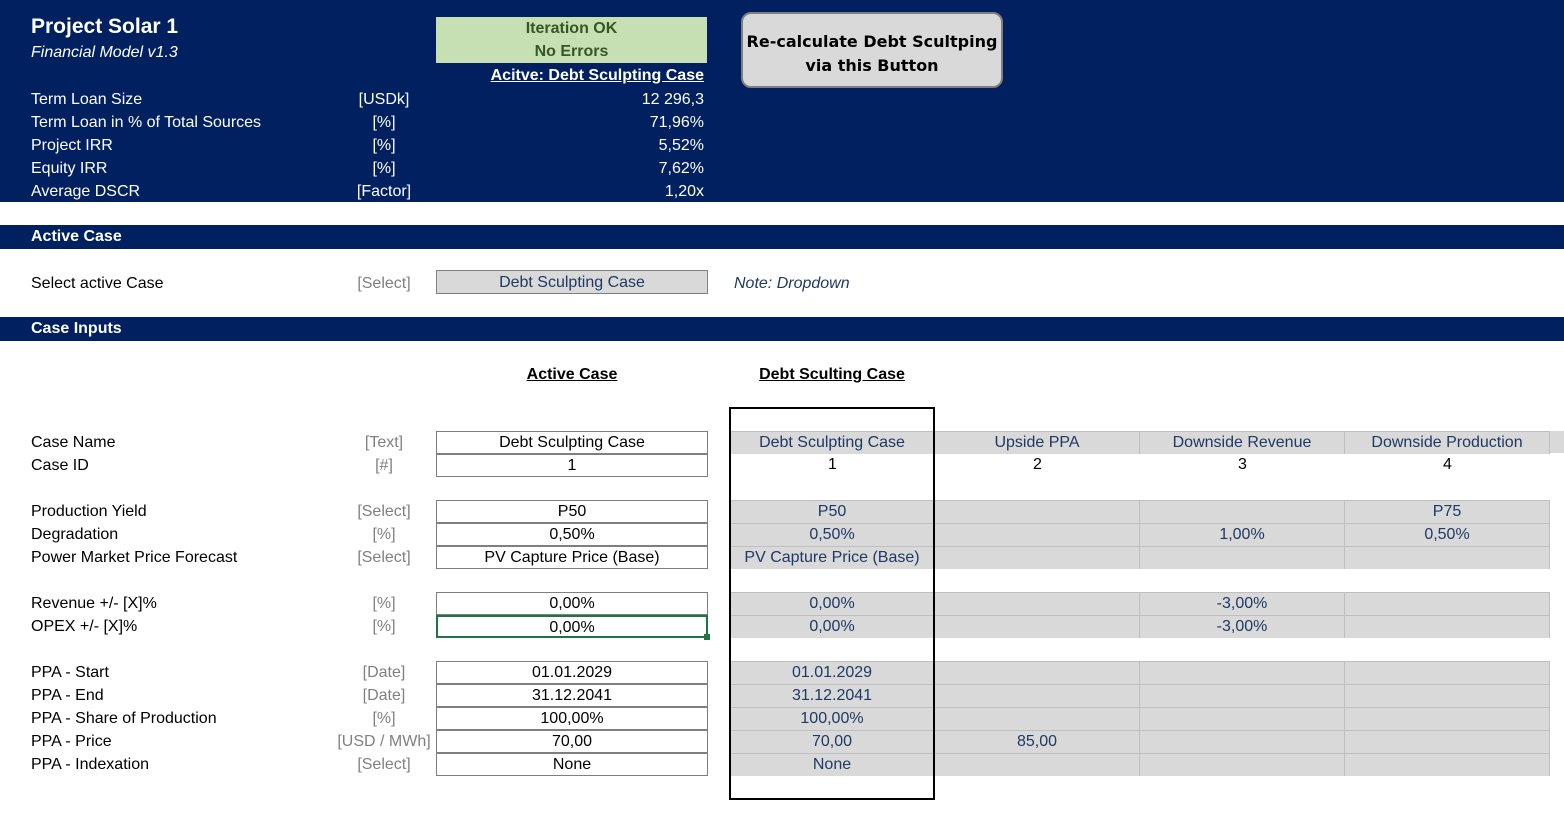  I want to click on debt-sculpting-case-cell: 31.12.2041, so click(832, 695).